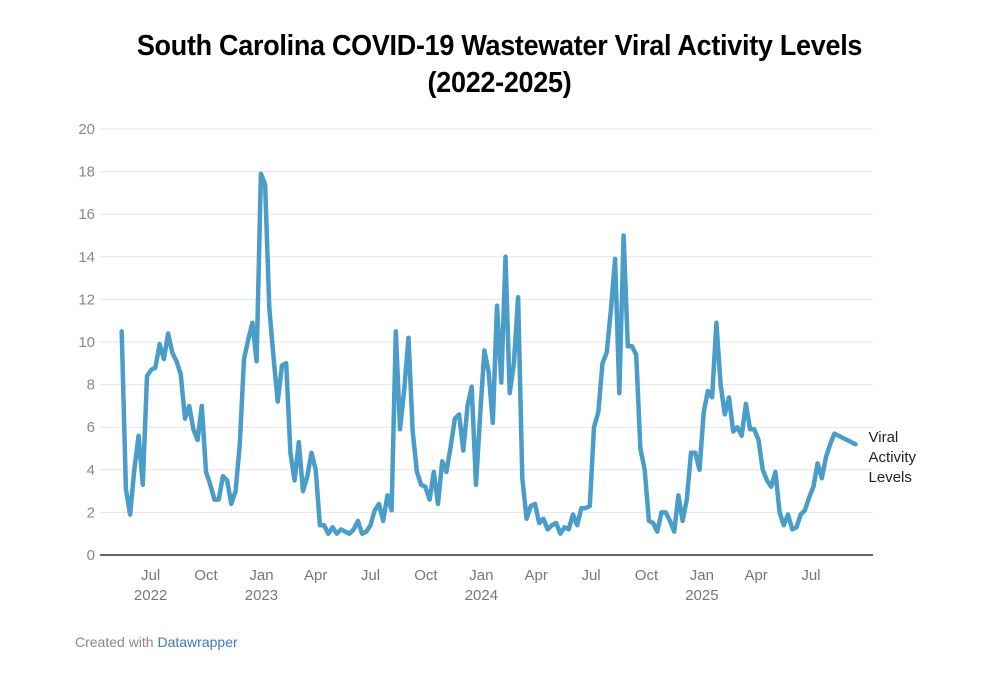 The height and width of the screenshot is (680, 999). Describe the element at coordinates (91, 427) in the screenshot. I see `y-tick-label: 6` at that location.